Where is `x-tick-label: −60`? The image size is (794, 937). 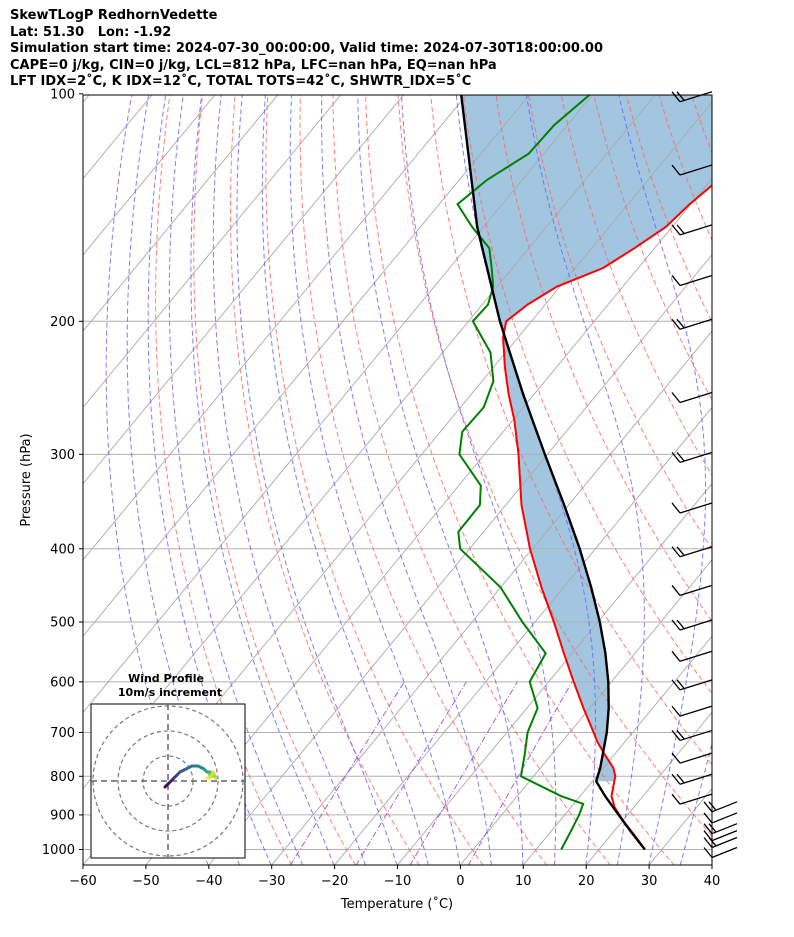
x-tick-label: −60 is located at coordinates (82, 881).